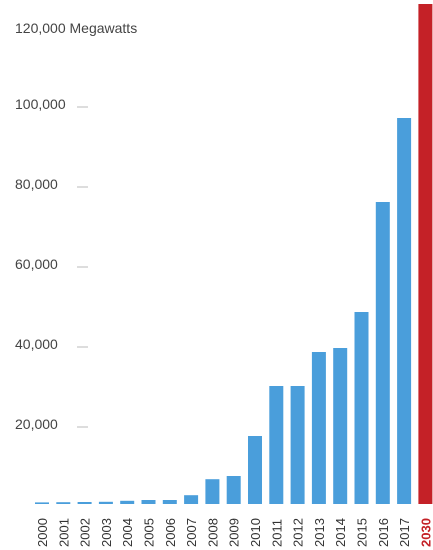 This screenshot has width=433, height=550. I want to click on bar-2001, so click(63, 503).